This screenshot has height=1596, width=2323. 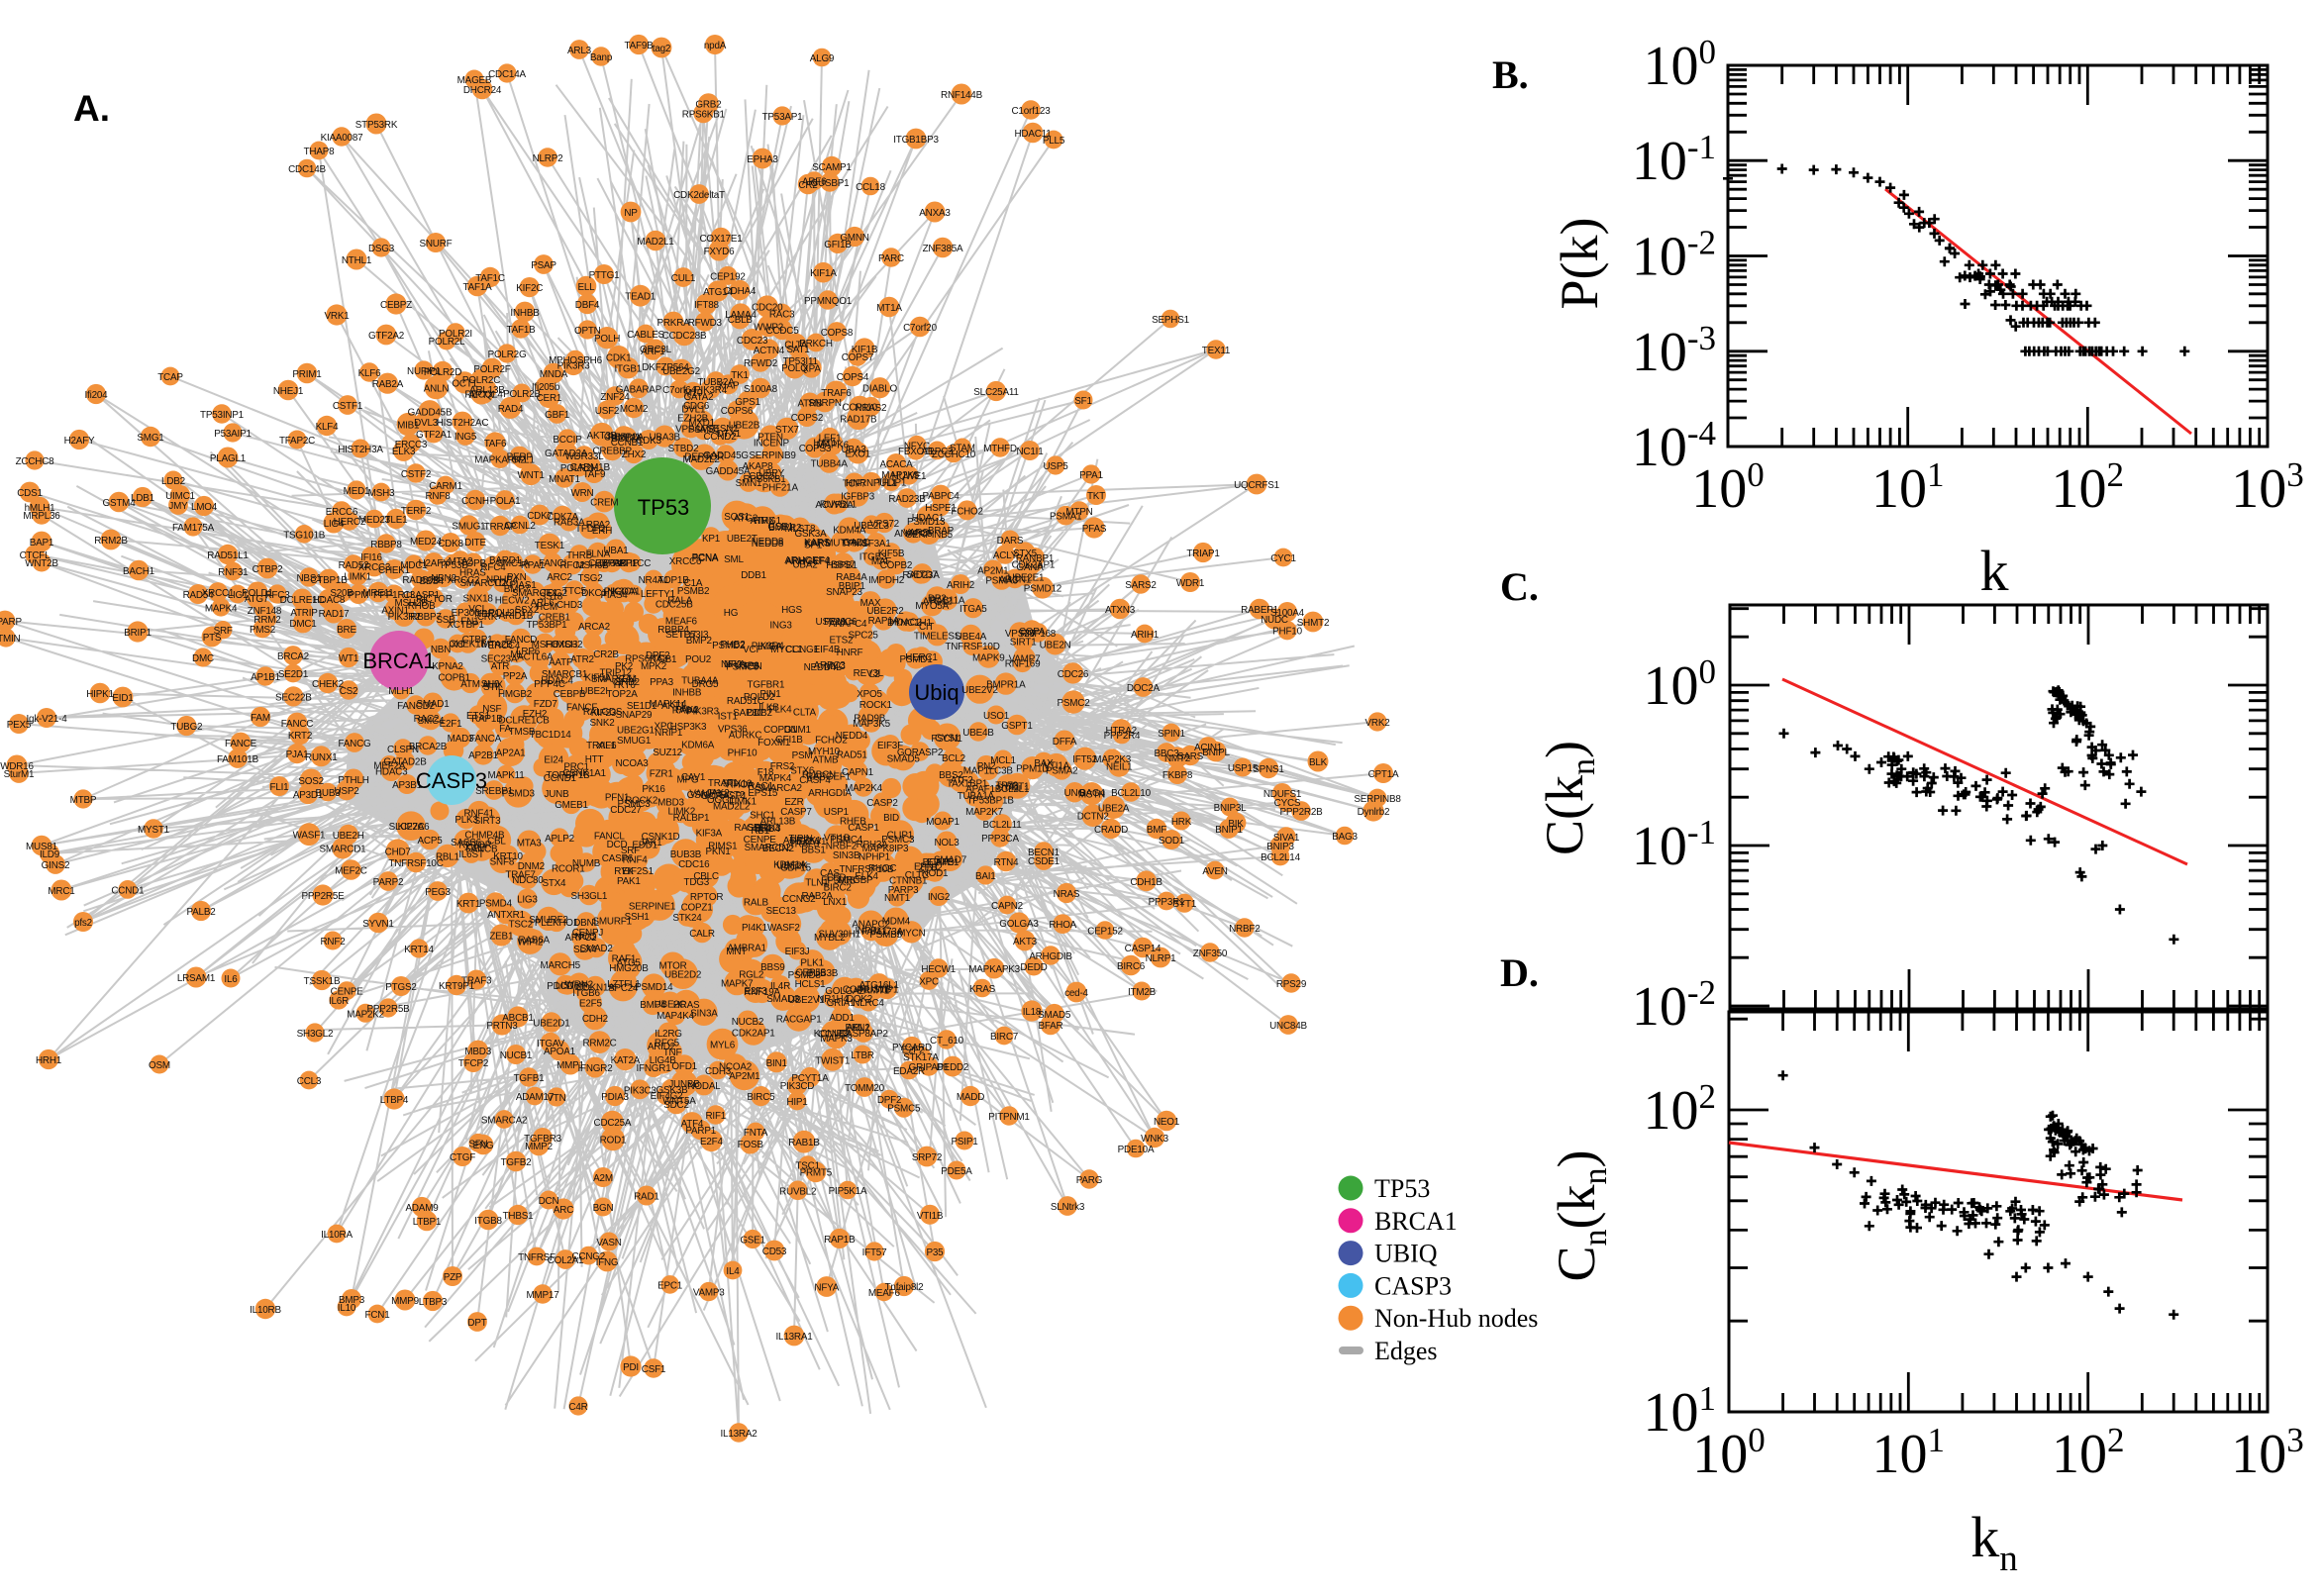 What do you see at coordinates (587, 287) in the screenshot?
I see `svg-text: ELL` at bounding box center [587, 287].